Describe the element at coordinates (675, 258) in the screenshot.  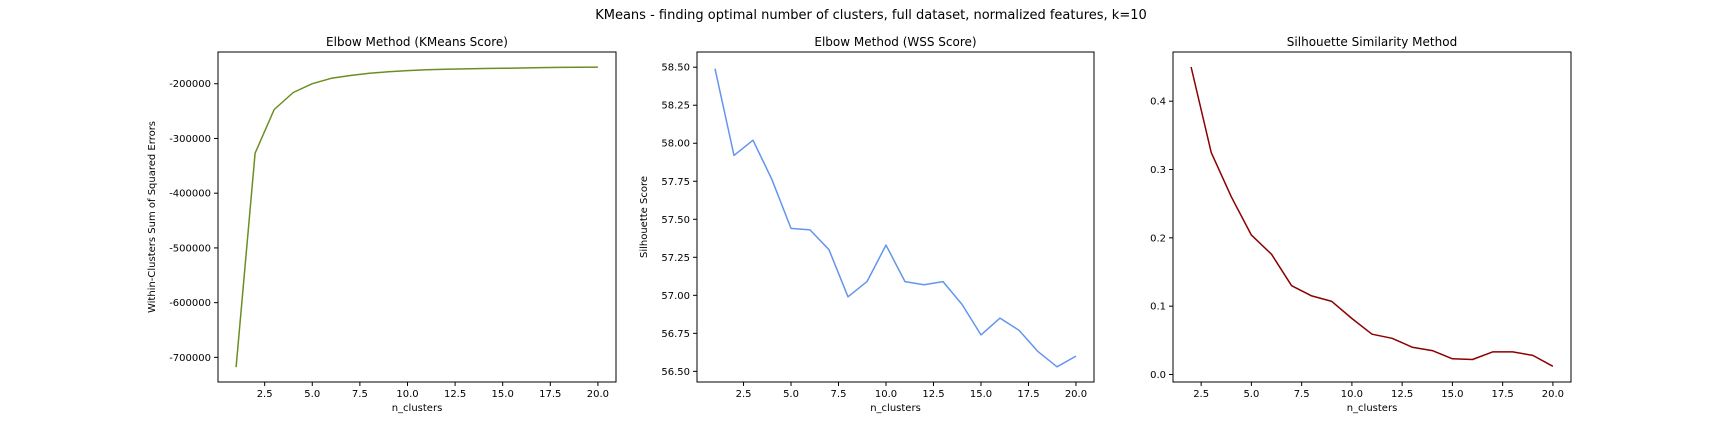
I see `y-tick-label: 57.25` at that location.